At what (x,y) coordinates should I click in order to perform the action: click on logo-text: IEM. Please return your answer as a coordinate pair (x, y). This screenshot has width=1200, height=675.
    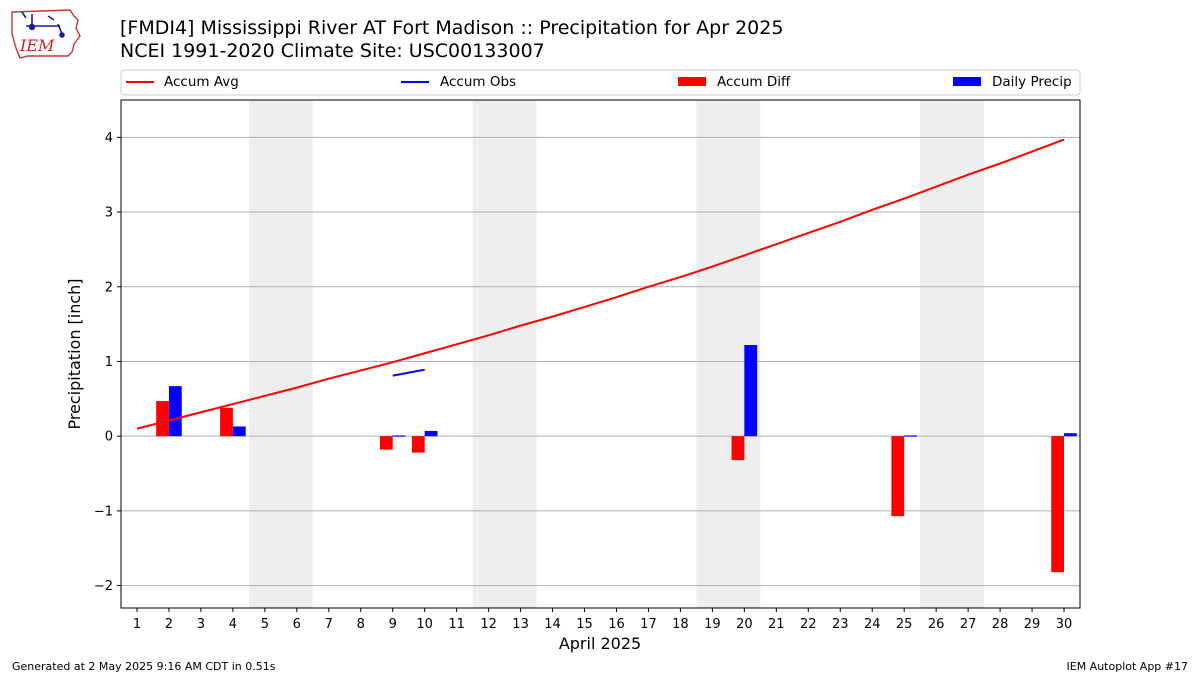
    Looking at the image, I should click on (37, 45).